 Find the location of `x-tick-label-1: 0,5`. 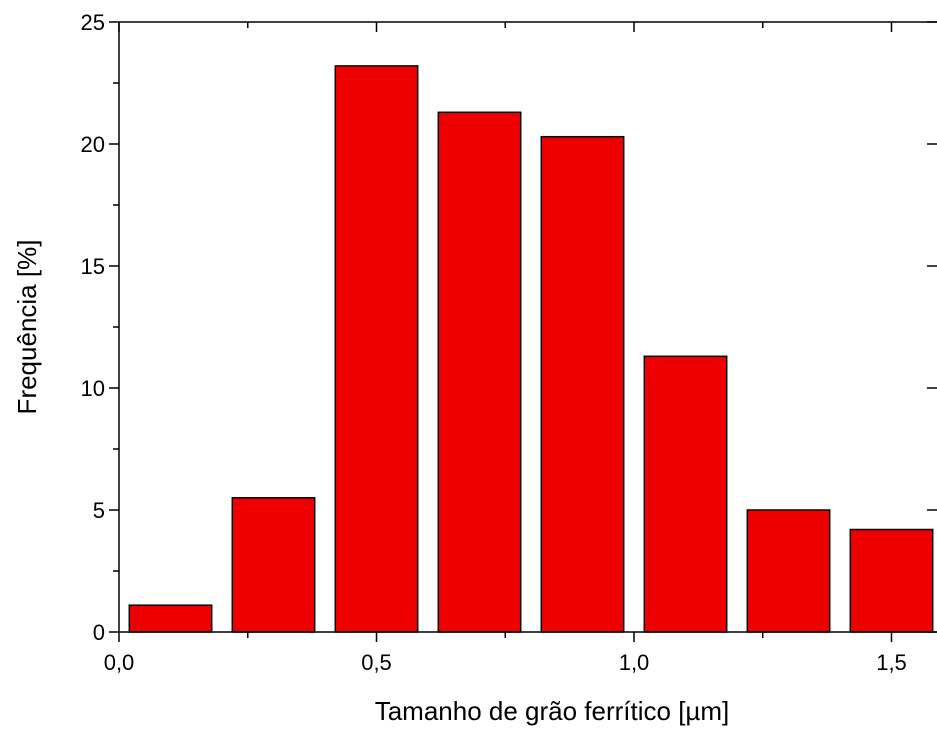

x-tick-label-1: 0,5 is located at coordinates (376, 662).